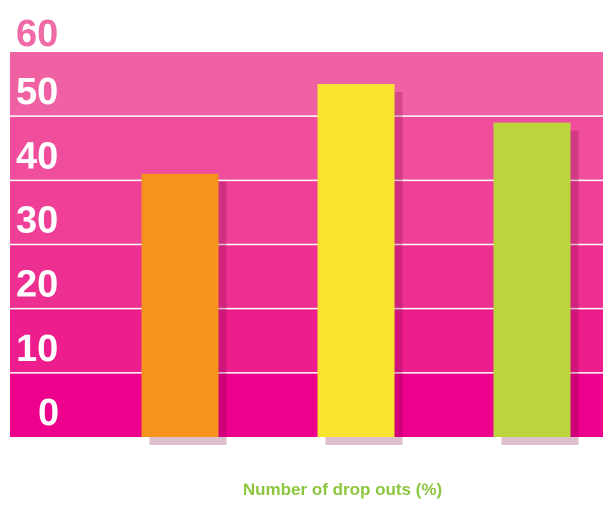  I want to click on y-tick-label: 20, so click(37, 285).